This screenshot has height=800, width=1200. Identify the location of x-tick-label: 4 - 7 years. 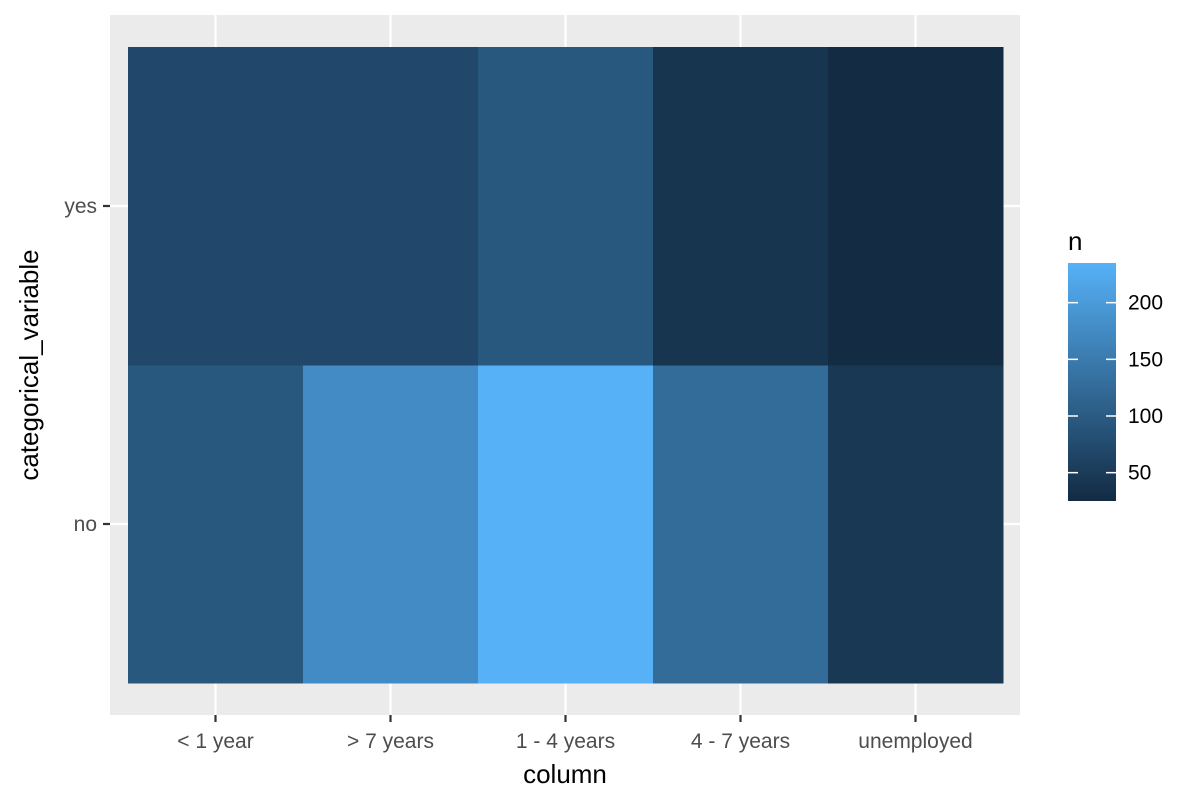
(740, 741).